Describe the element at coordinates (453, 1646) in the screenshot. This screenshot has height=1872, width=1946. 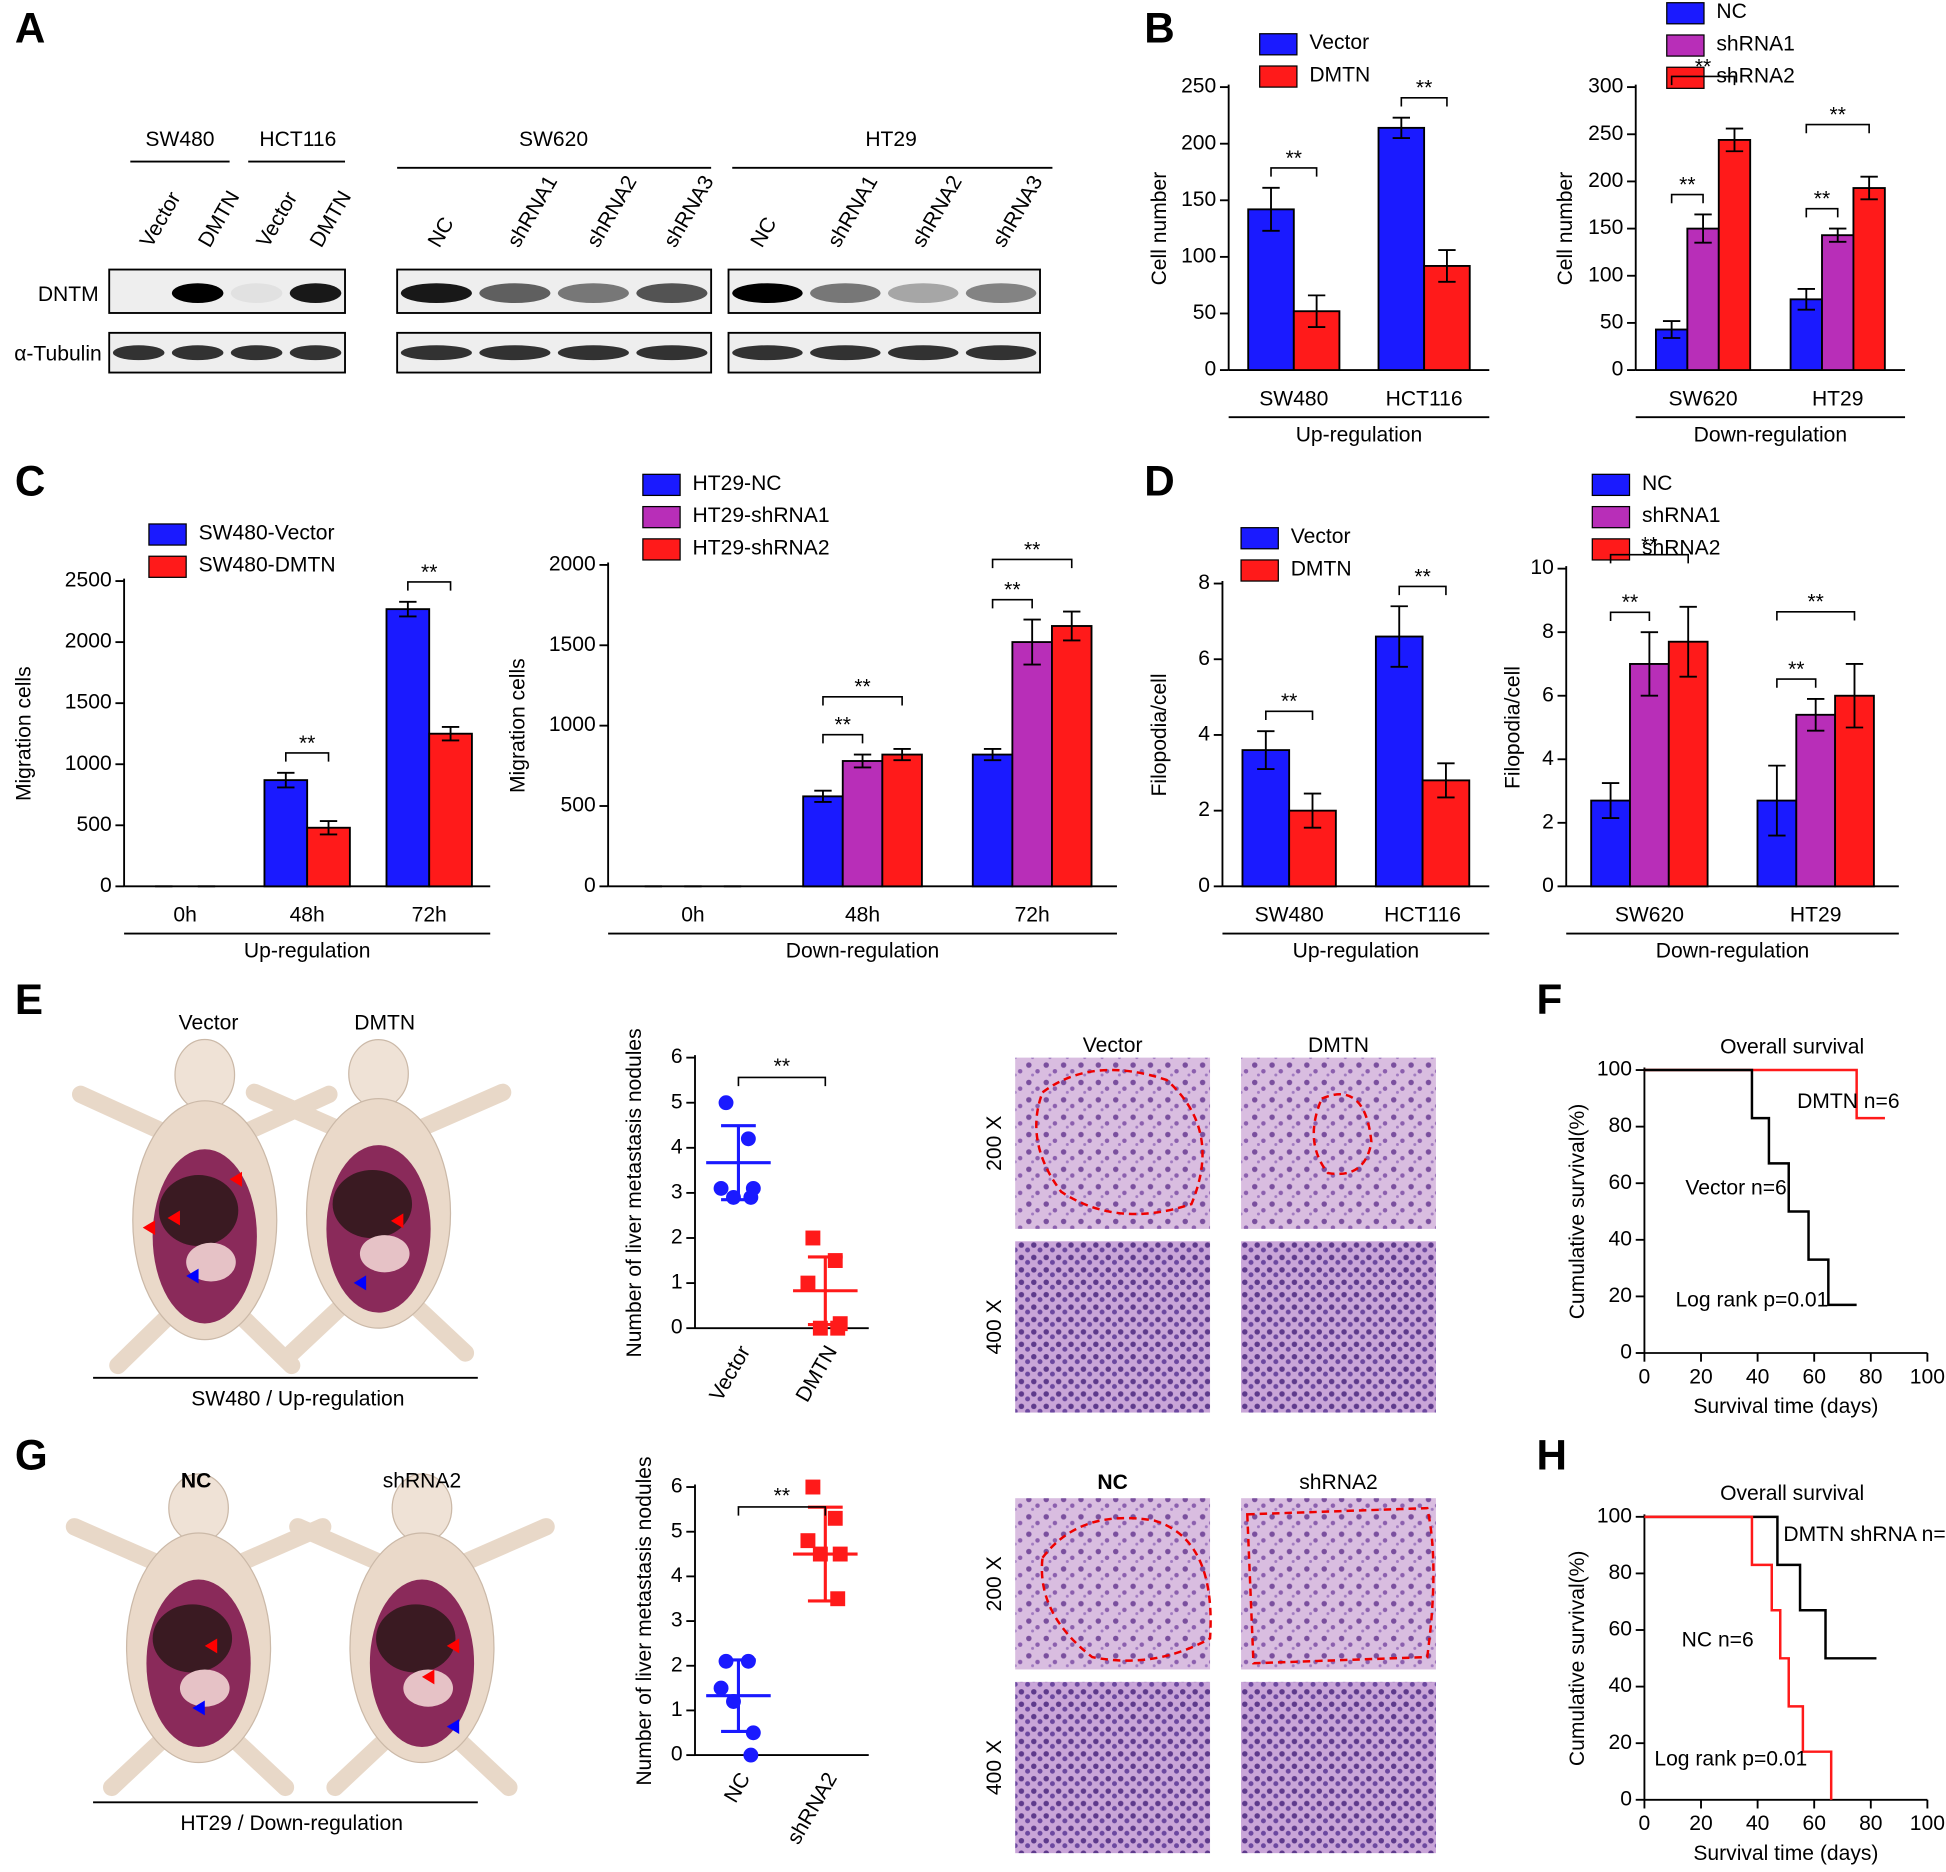
I see `arrow-marker` at that location.